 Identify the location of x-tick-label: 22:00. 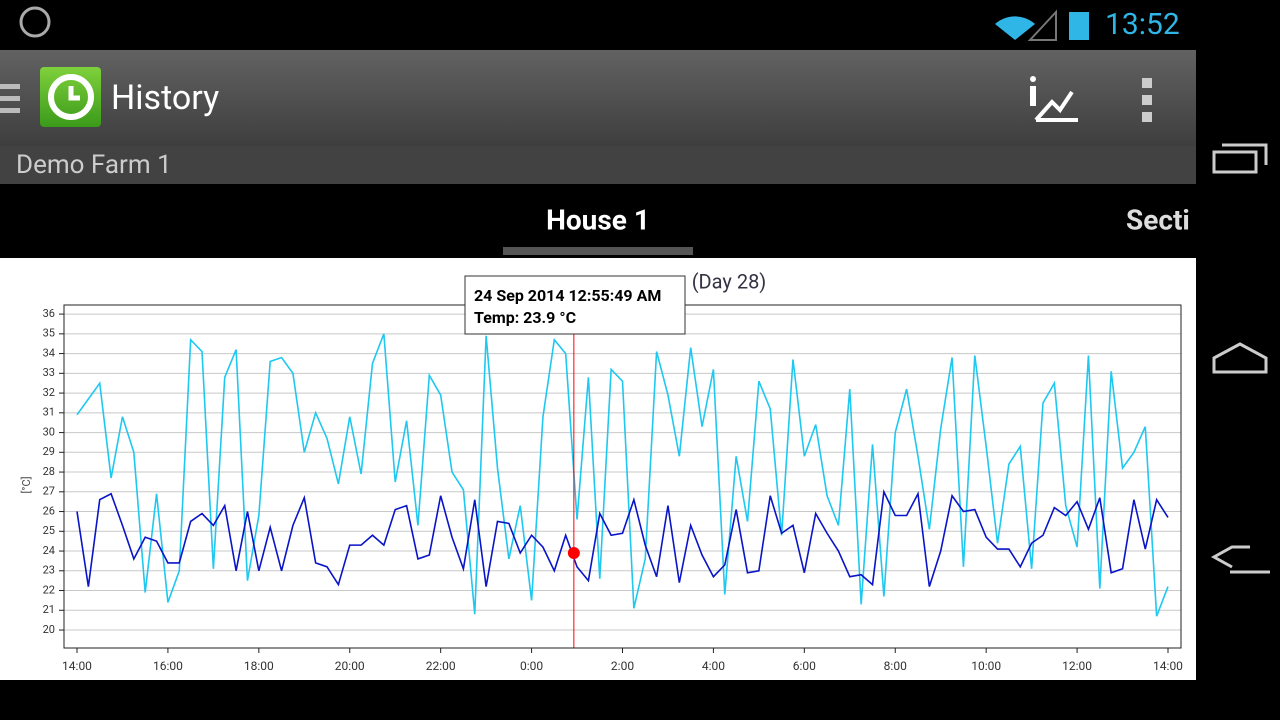
(441, 666).